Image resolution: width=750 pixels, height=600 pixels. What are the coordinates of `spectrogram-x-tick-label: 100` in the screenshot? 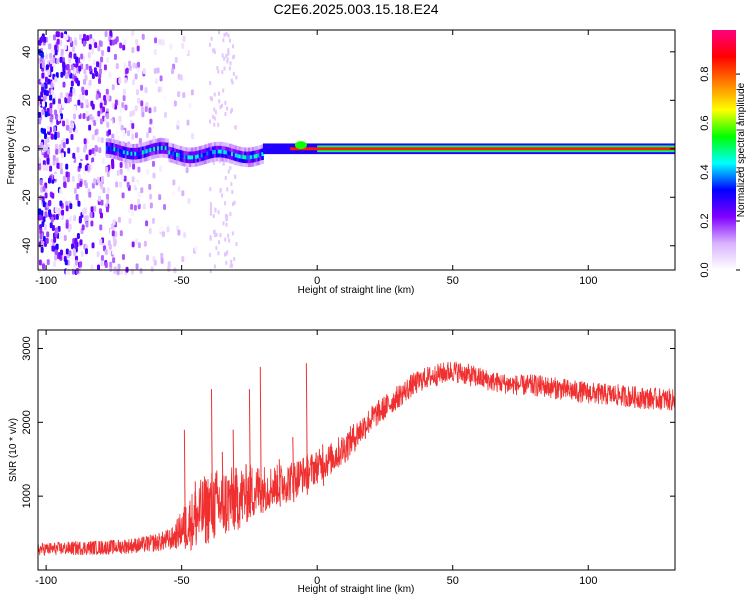 It's located at (588, 281).